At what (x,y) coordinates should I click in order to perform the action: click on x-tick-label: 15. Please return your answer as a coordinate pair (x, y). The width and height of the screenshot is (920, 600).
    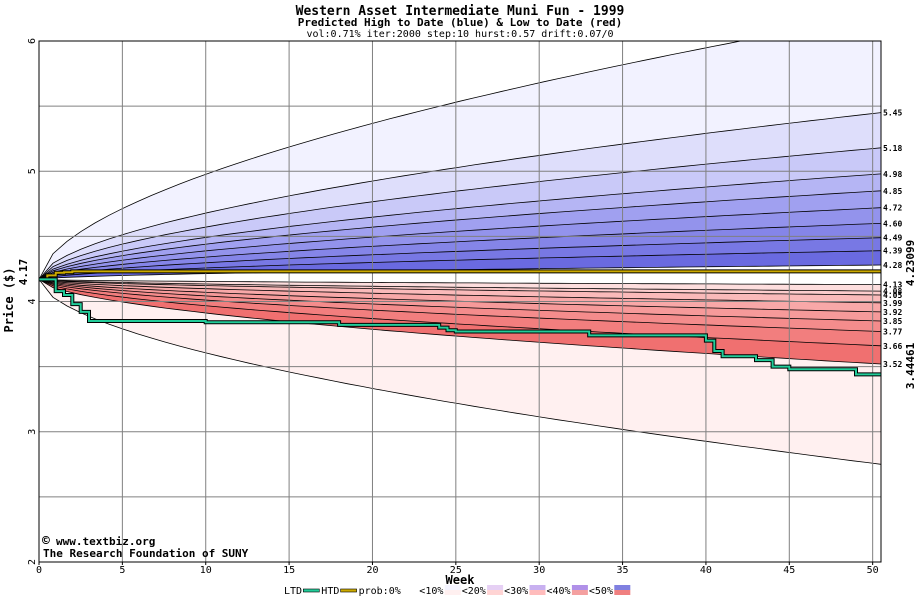
    Looking at the image, I should click on (289, 570).